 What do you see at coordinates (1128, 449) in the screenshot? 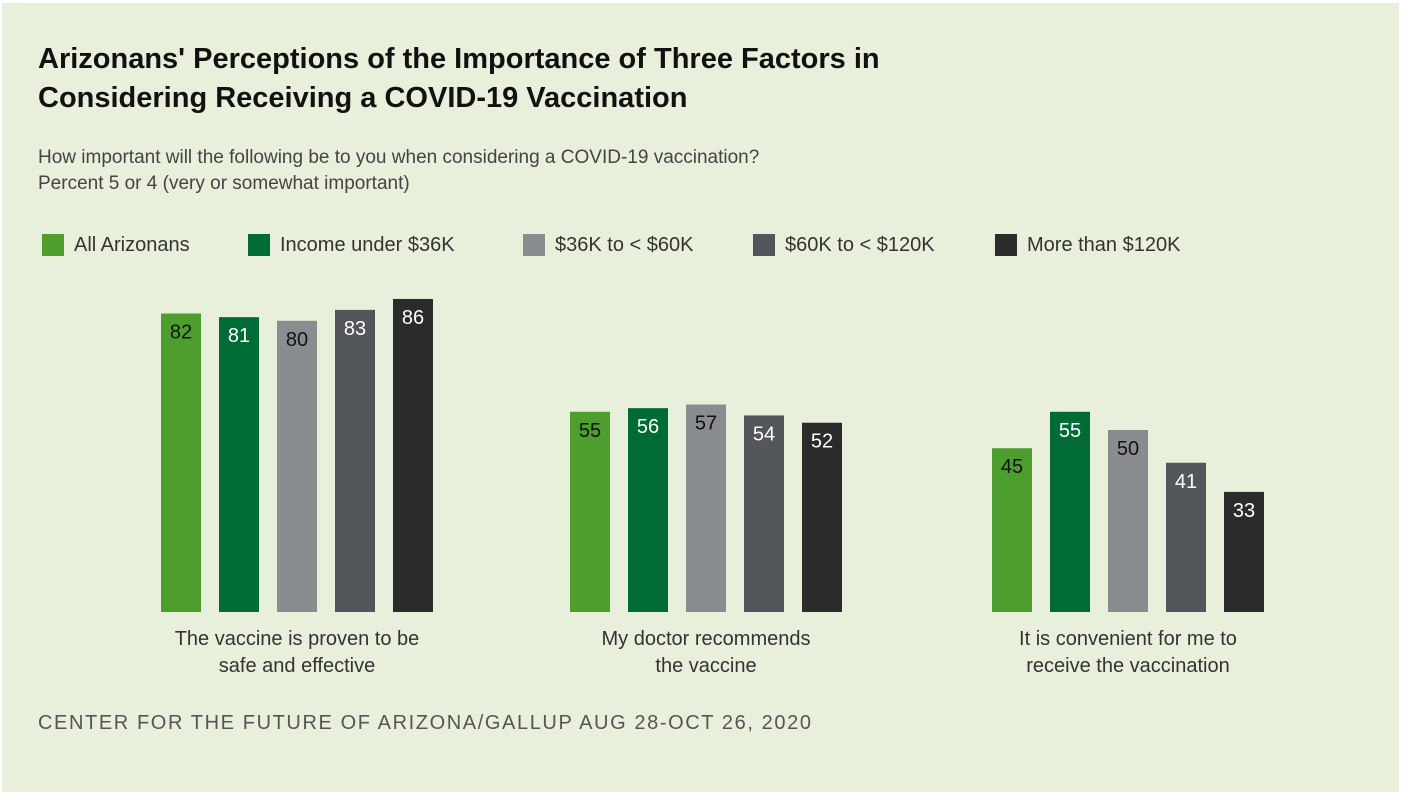
I see `bar-value-label: 50` at bounding box center [1128, 449].